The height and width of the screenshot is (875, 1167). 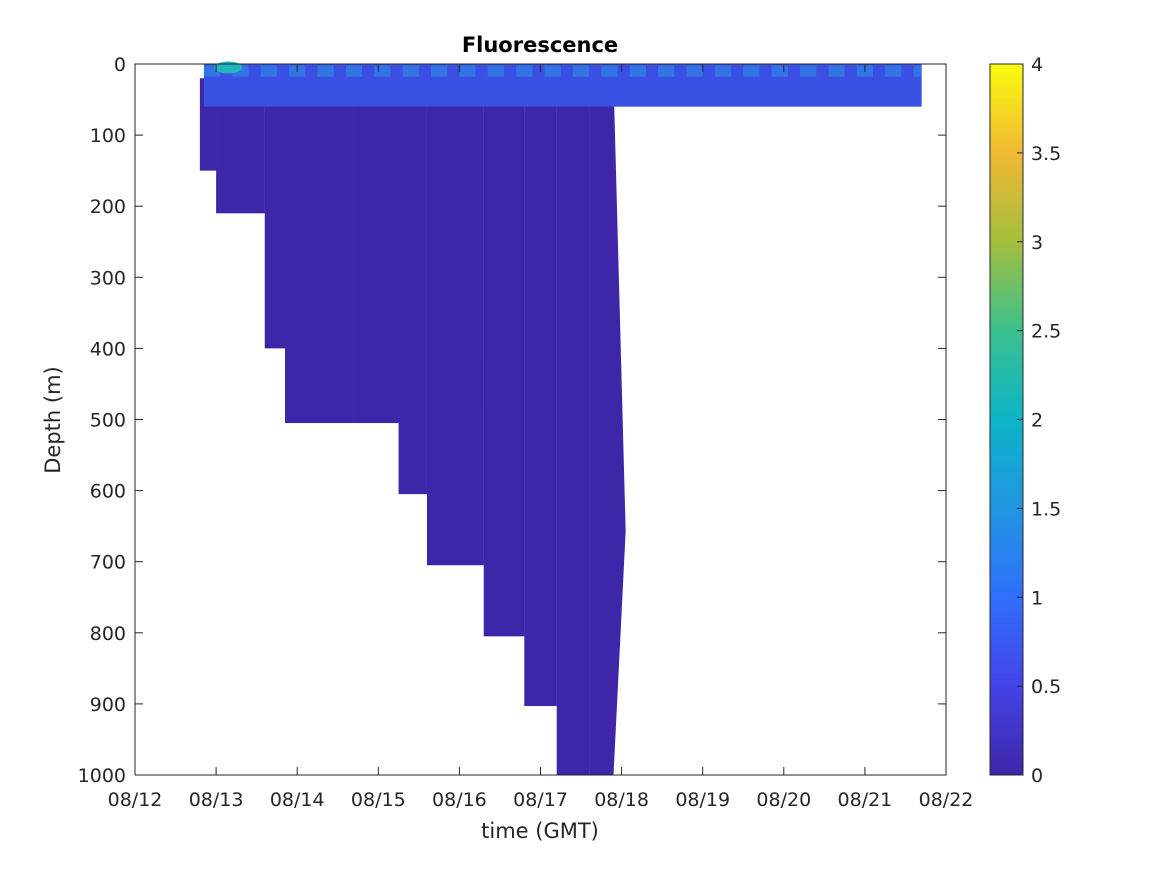 What do you see at coordinates (459, 800) in the screenshot?
I see `x-tick-label: 08/16` at bounding box center [459, 800].